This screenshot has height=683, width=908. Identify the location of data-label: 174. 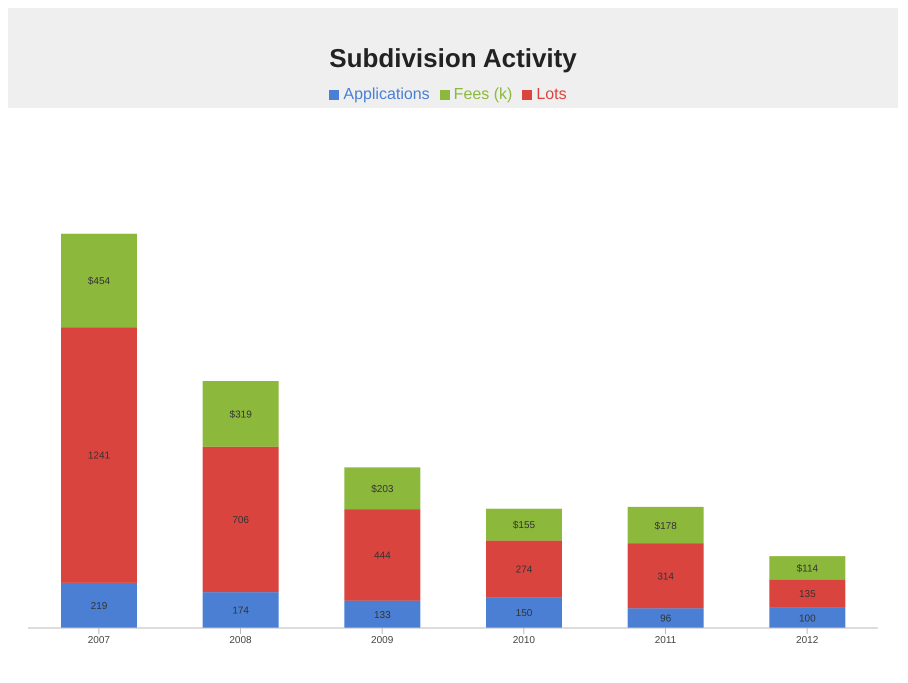
(241, 611).